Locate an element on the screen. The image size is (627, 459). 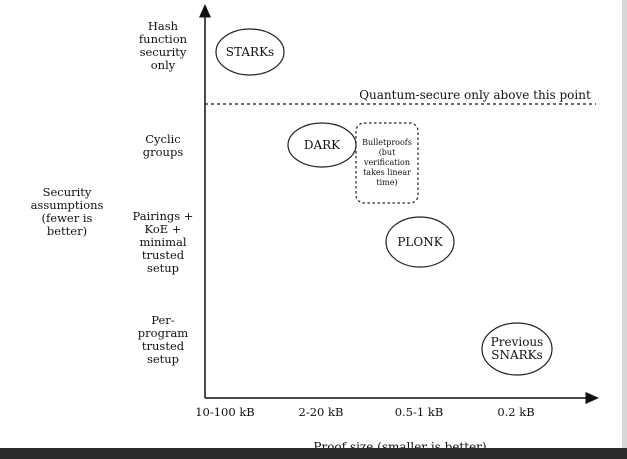
y-level-per-program: Per-program trusted setup is located at coordinates (163, 339).